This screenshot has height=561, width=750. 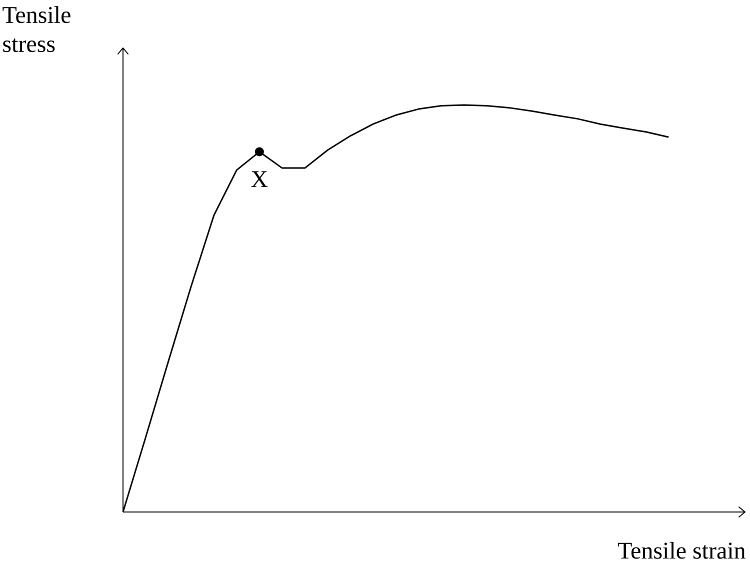 I want to click on annotation: X, so click(x=259, y=179).